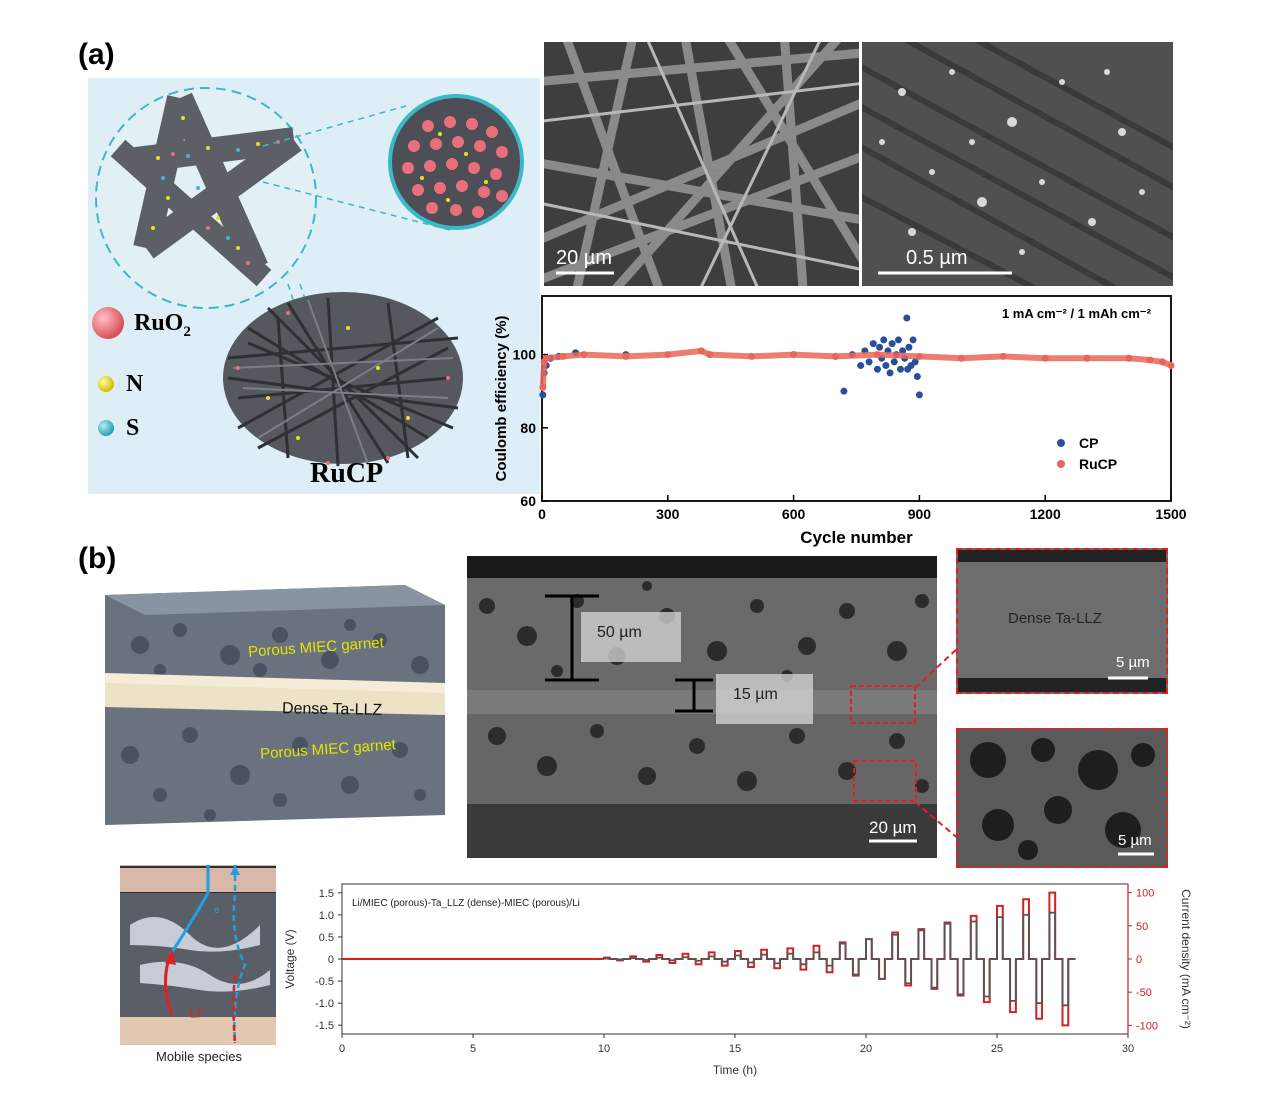 The image size is (1267, 1105). What do you see at coordinates (347, 473) in the screenshot?
I see `rucp-label: RuCP` at bounding box center [347, 473].